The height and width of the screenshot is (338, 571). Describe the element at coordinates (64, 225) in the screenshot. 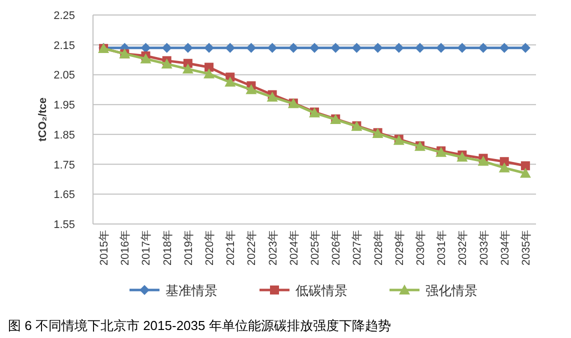

I see `y-tick-label: 1.55` at that location.